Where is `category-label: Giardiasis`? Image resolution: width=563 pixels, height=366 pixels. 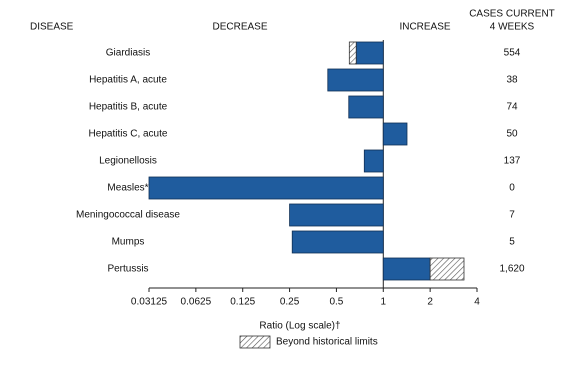
category-label: Giardiasis is located at coordinates (128, 53).